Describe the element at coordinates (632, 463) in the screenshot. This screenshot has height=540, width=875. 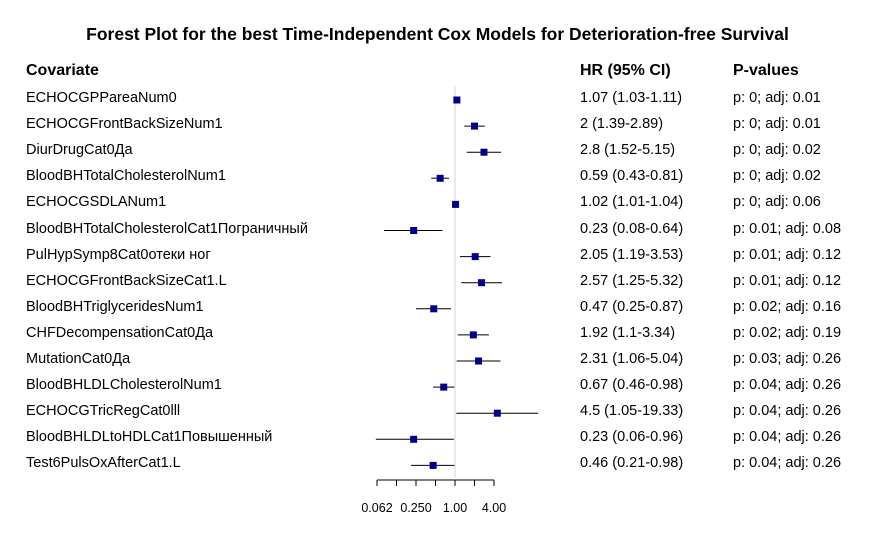
I see `hr-ci-value: 0.46 (0.21-0.98)` at that location.